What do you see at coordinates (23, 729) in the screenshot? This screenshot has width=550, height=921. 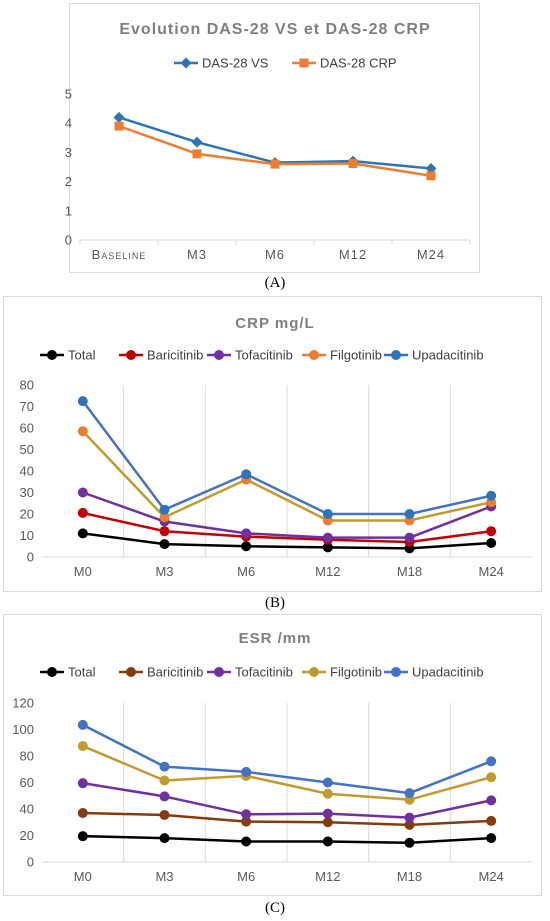 I see `y-tick-label: 100` at bounding box center [23, 729].